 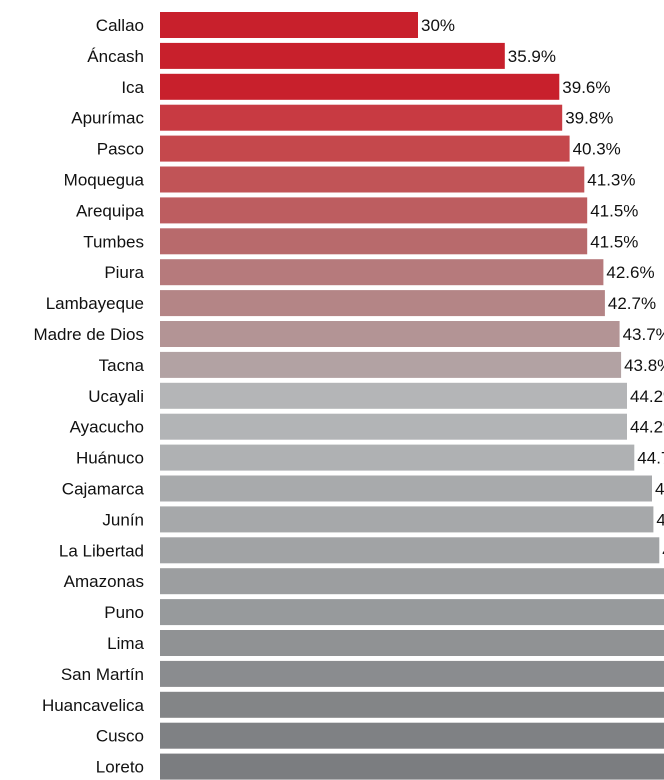 What do you see at coordinates (120, 767) in the screenshot?
I see `category-label: Loreto` at bounding box center [120, 767].